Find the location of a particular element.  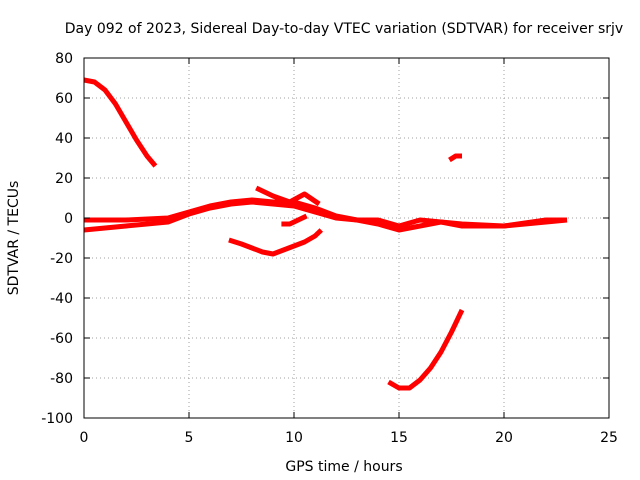

y-tick-label: -80 is located at coordinates (61, 379).